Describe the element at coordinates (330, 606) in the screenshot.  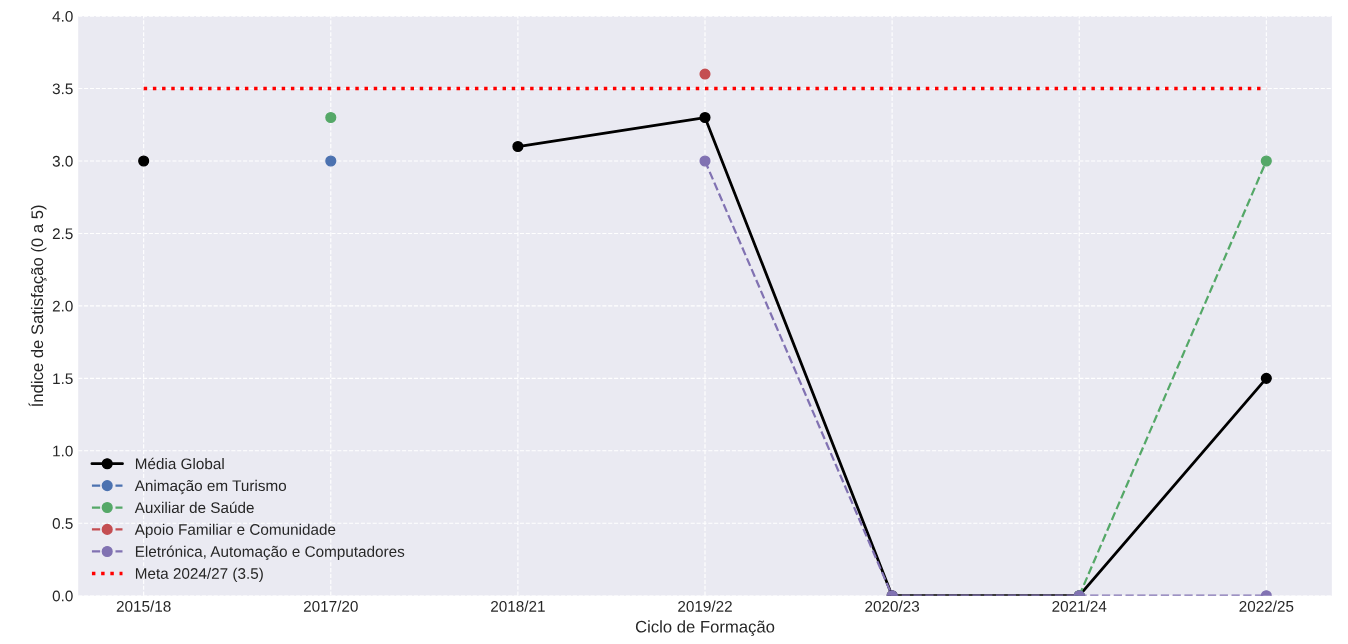
I see `x-tick-label: 2017/20` at that location.